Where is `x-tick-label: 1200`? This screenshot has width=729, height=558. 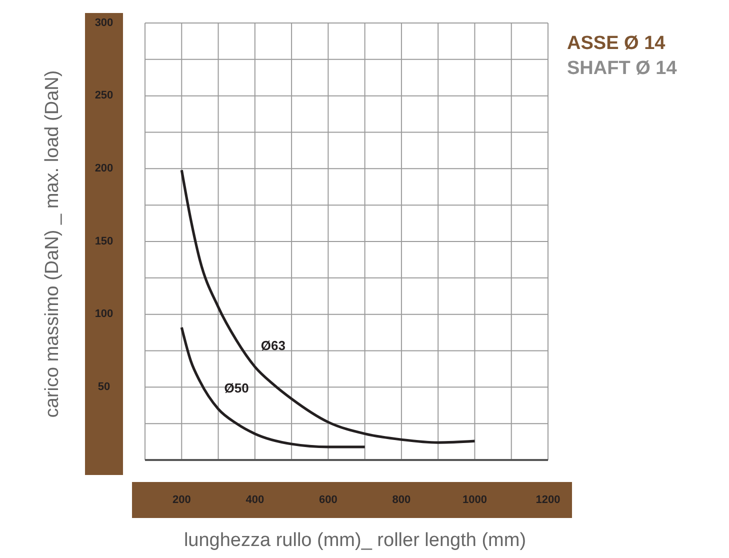 x-tick-label: 1200 is located at coordinates (548, 500).